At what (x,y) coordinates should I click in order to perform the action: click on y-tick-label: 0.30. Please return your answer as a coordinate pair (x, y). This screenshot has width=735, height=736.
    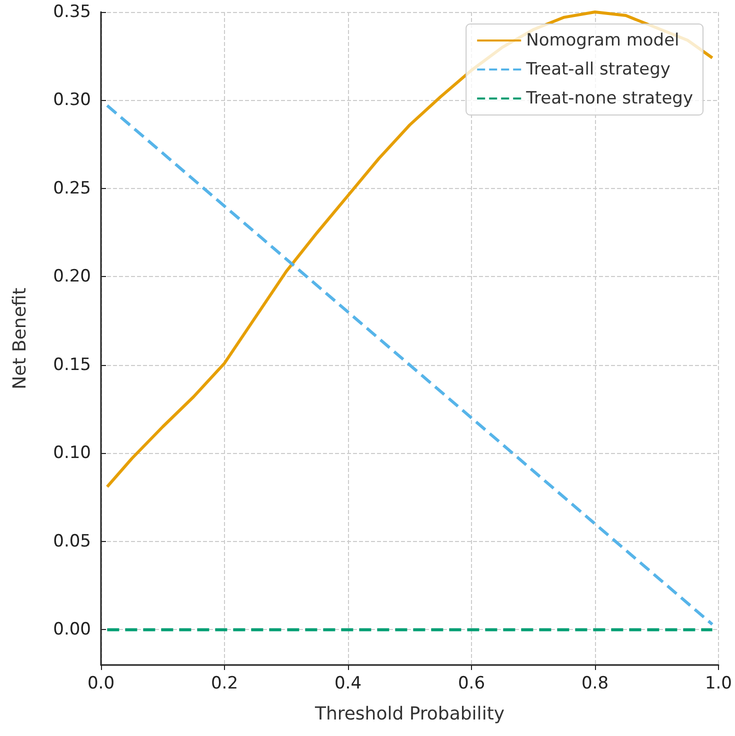
    Looking at the image, I should click on (72, 100).